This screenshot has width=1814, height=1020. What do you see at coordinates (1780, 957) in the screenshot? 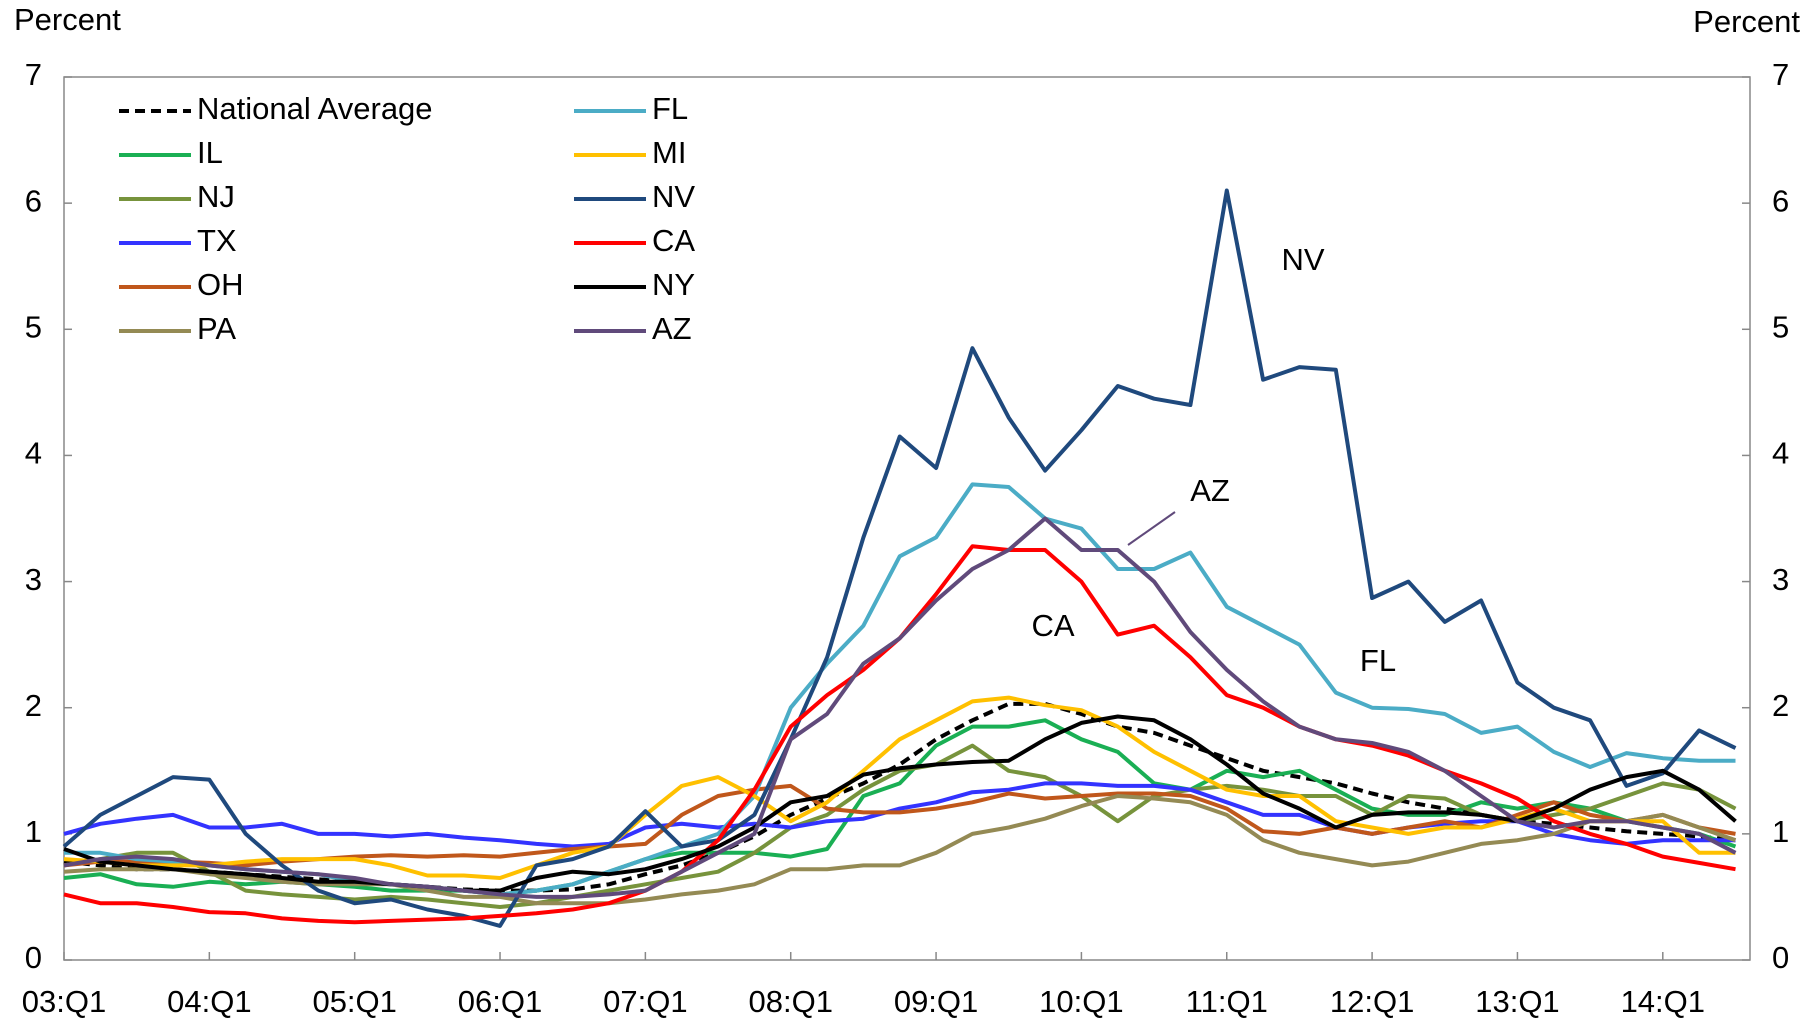
I see `y2-tick-label: 0` at bounding box center [1780, 957].